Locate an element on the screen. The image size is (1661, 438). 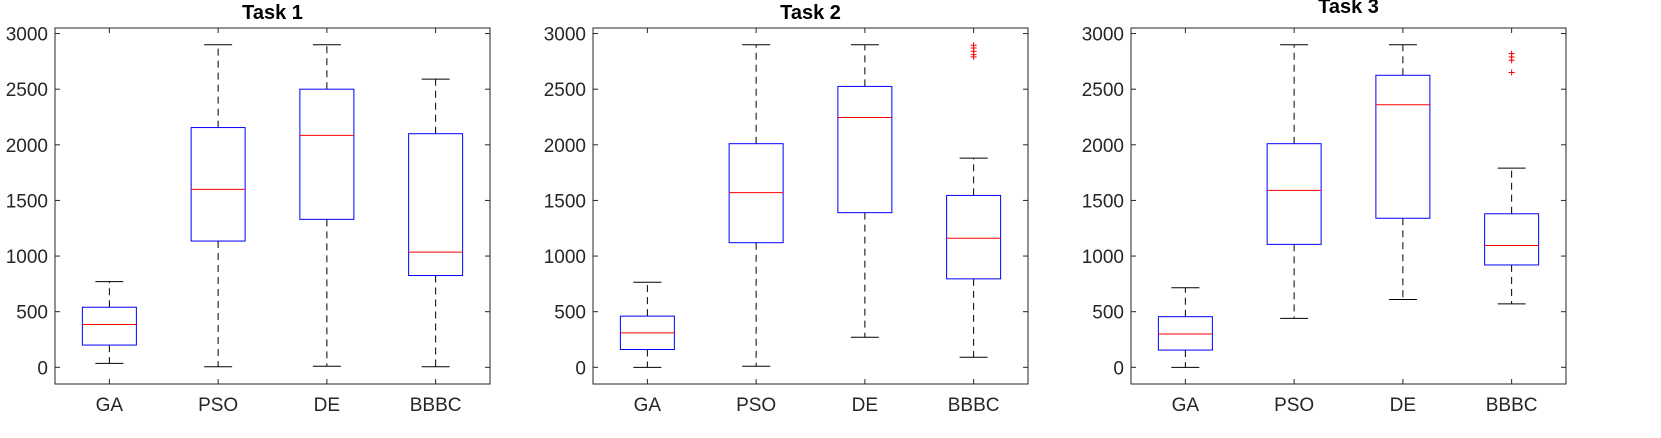
chart-title: Task 3 is located at coordinates (1348, 9).